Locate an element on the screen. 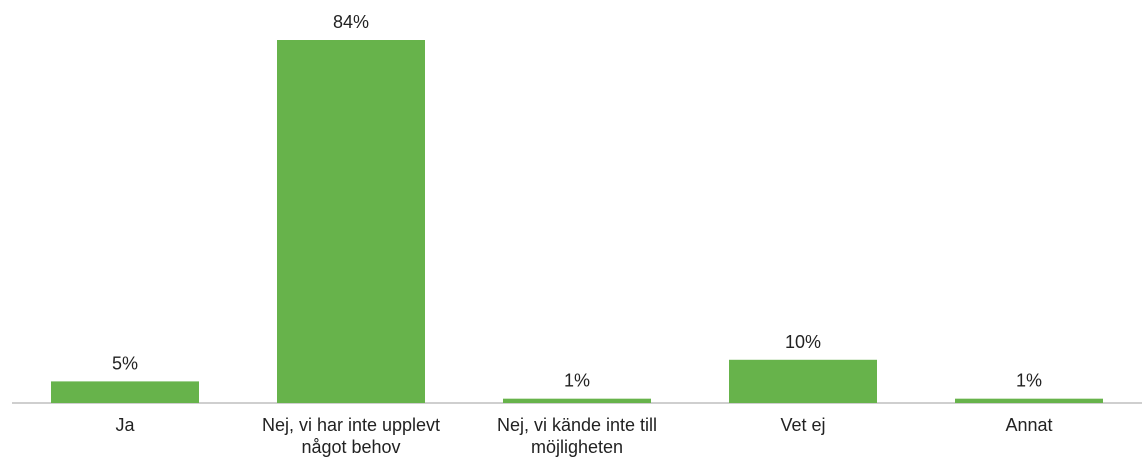 The image size is (1142, 470). data-label: 10% is located at coordinates (803, 342).